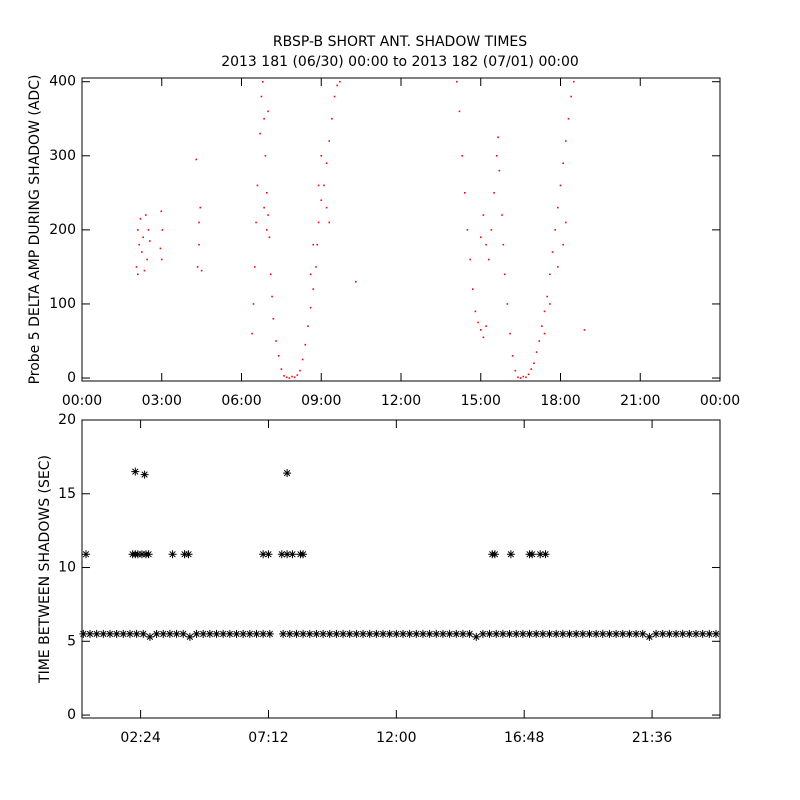 The image size is (800, 800). I want to click on y-tick-label: 400, so click(62, 82).